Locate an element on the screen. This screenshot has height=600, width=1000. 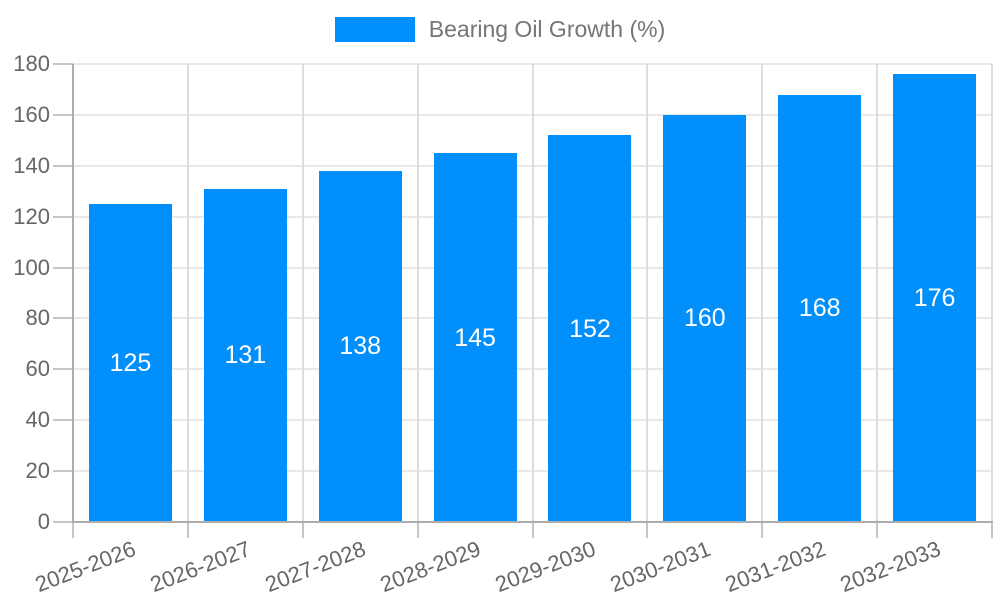
bar-value-label: 152 is located at coordinates (590, 328).